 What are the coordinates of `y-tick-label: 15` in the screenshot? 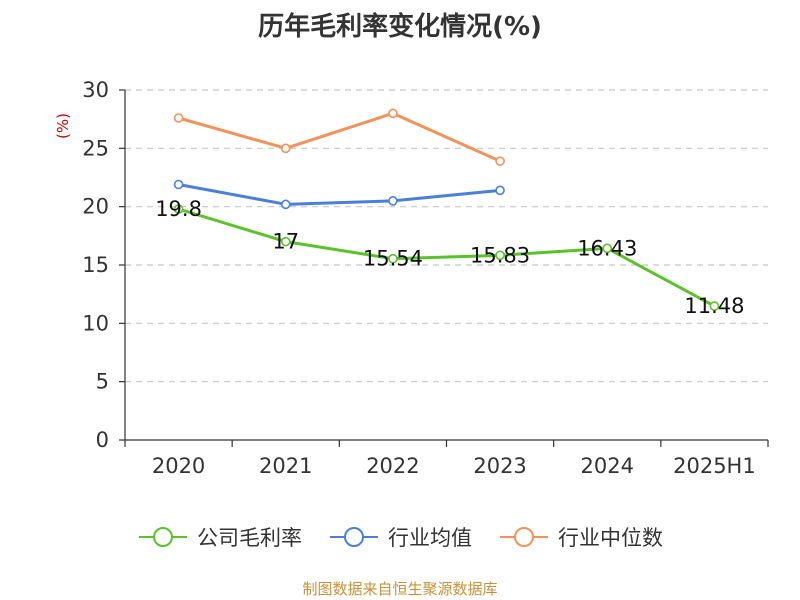 It's located at (95, 265).